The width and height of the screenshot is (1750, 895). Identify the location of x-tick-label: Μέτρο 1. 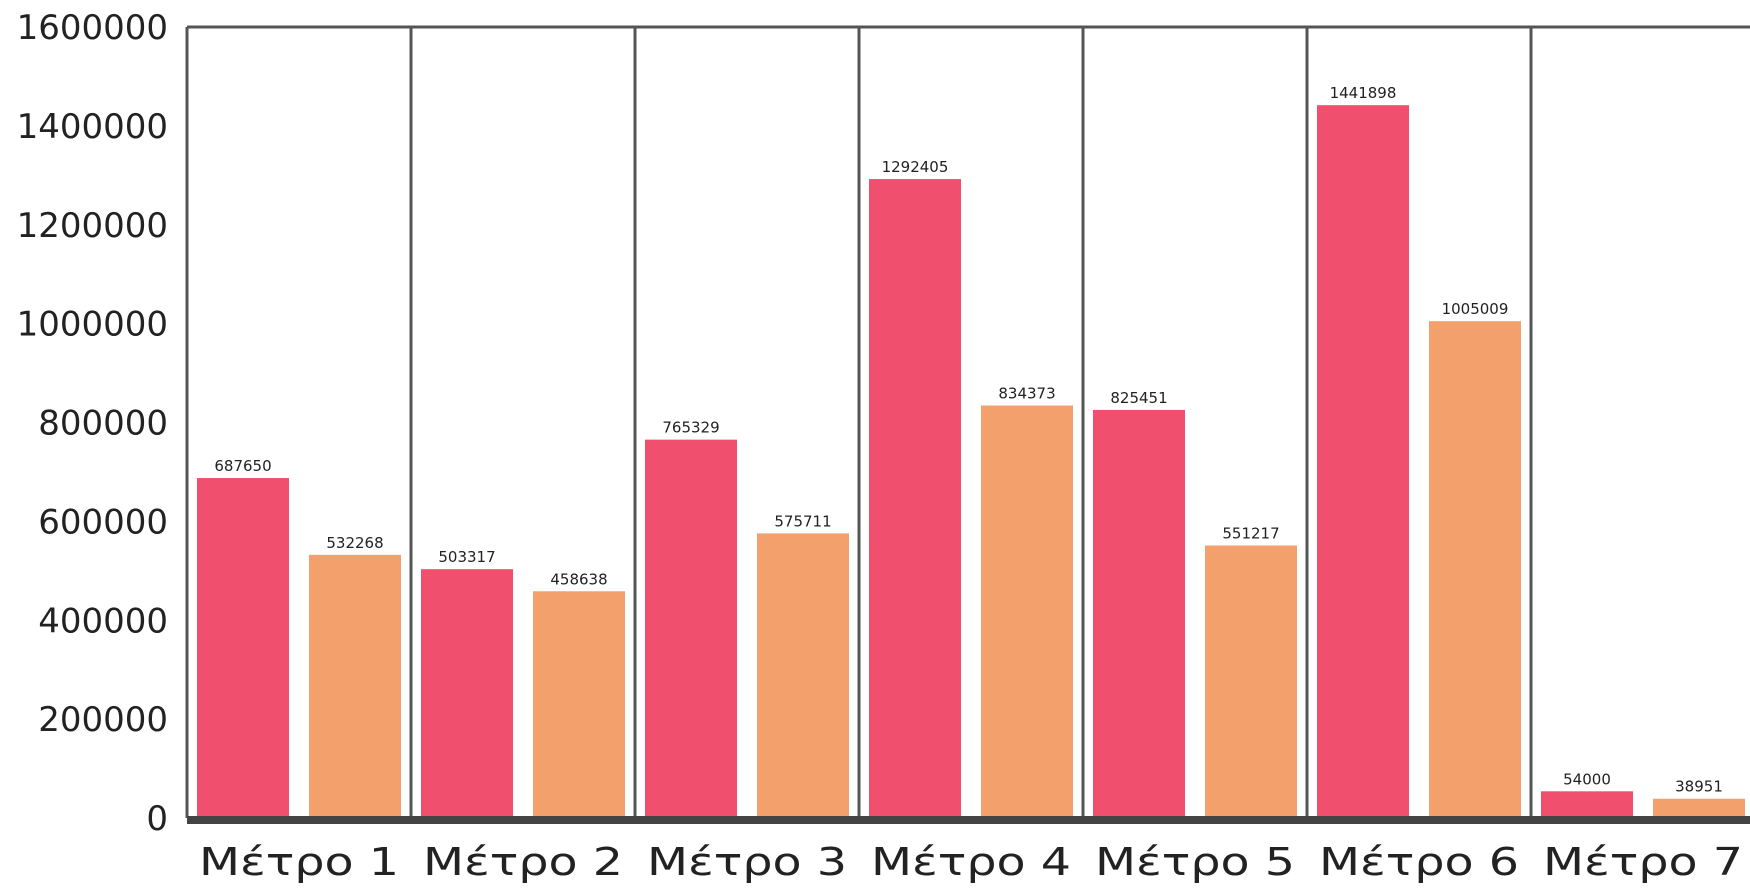
(299, 862).